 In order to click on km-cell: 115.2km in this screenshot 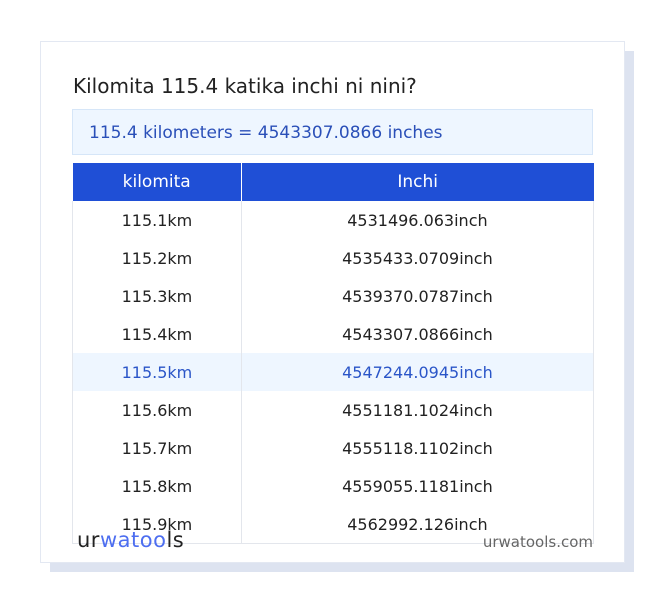, I will do `click(157, 258)`.